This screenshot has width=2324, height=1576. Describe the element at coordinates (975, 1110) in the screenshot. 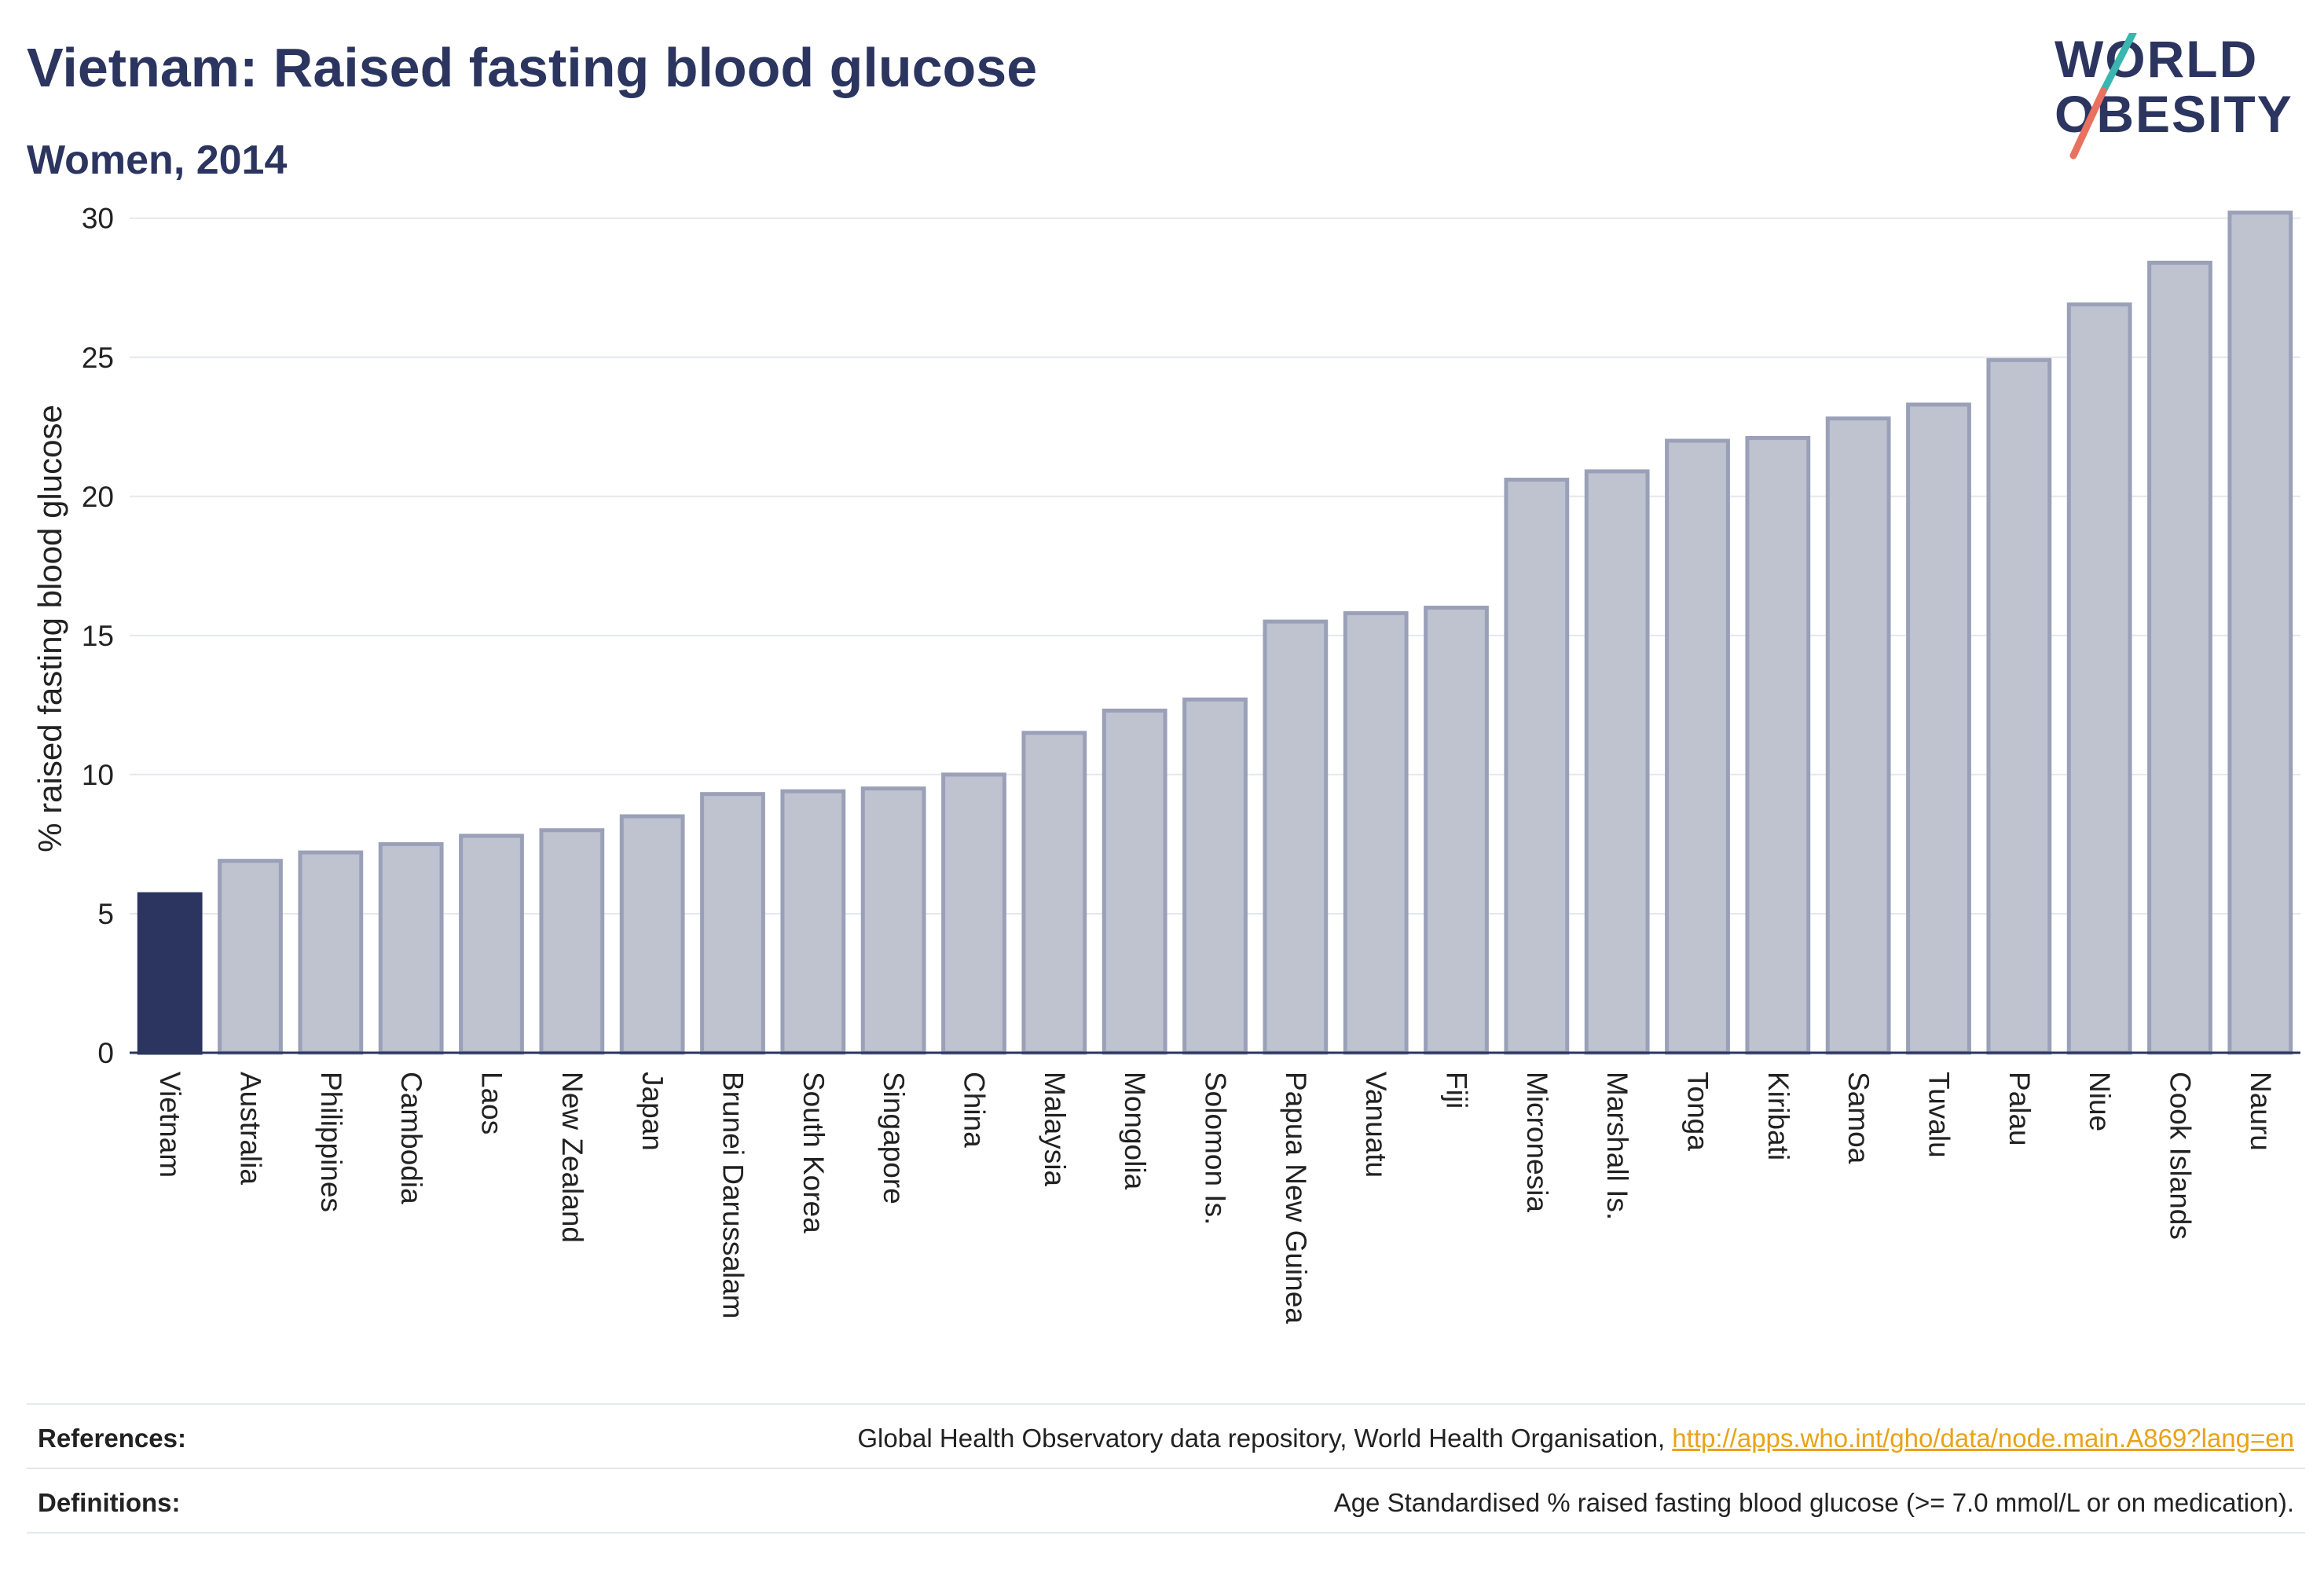

I see `x-tick-label: China` at that location.